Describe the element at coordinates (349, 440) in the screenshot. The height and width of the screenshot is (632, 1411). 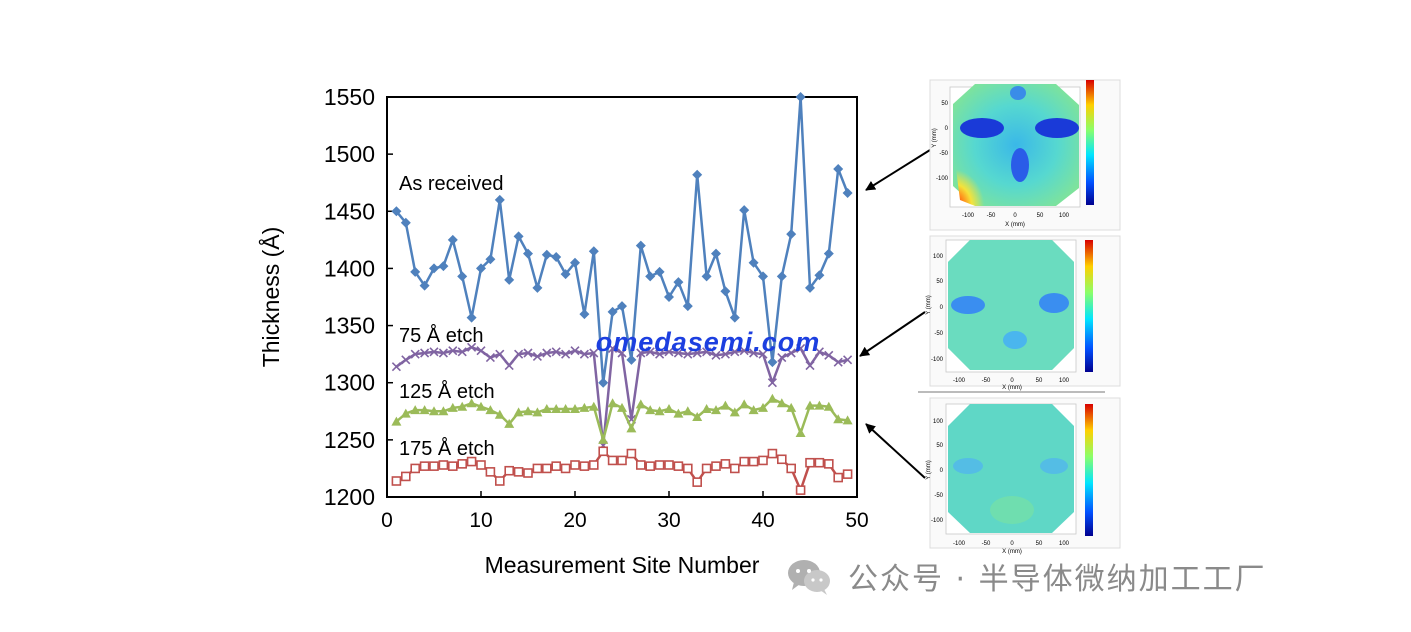
I see `y-tick-label: 1250` at that location.